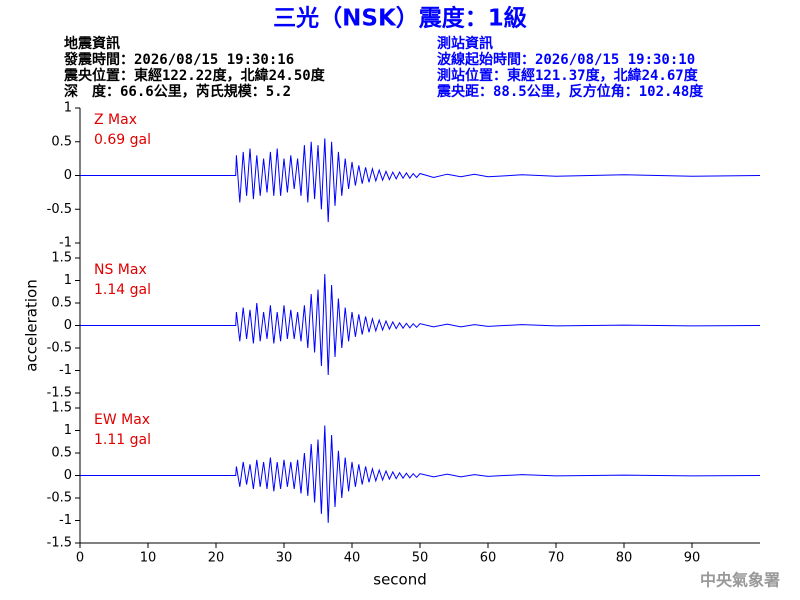  What do you see at coordinates (194, 75) in the screenshot?
I see `event-info: 震央位置：東經122.22度，北緯24.50度` at bounding box center [194, 75].